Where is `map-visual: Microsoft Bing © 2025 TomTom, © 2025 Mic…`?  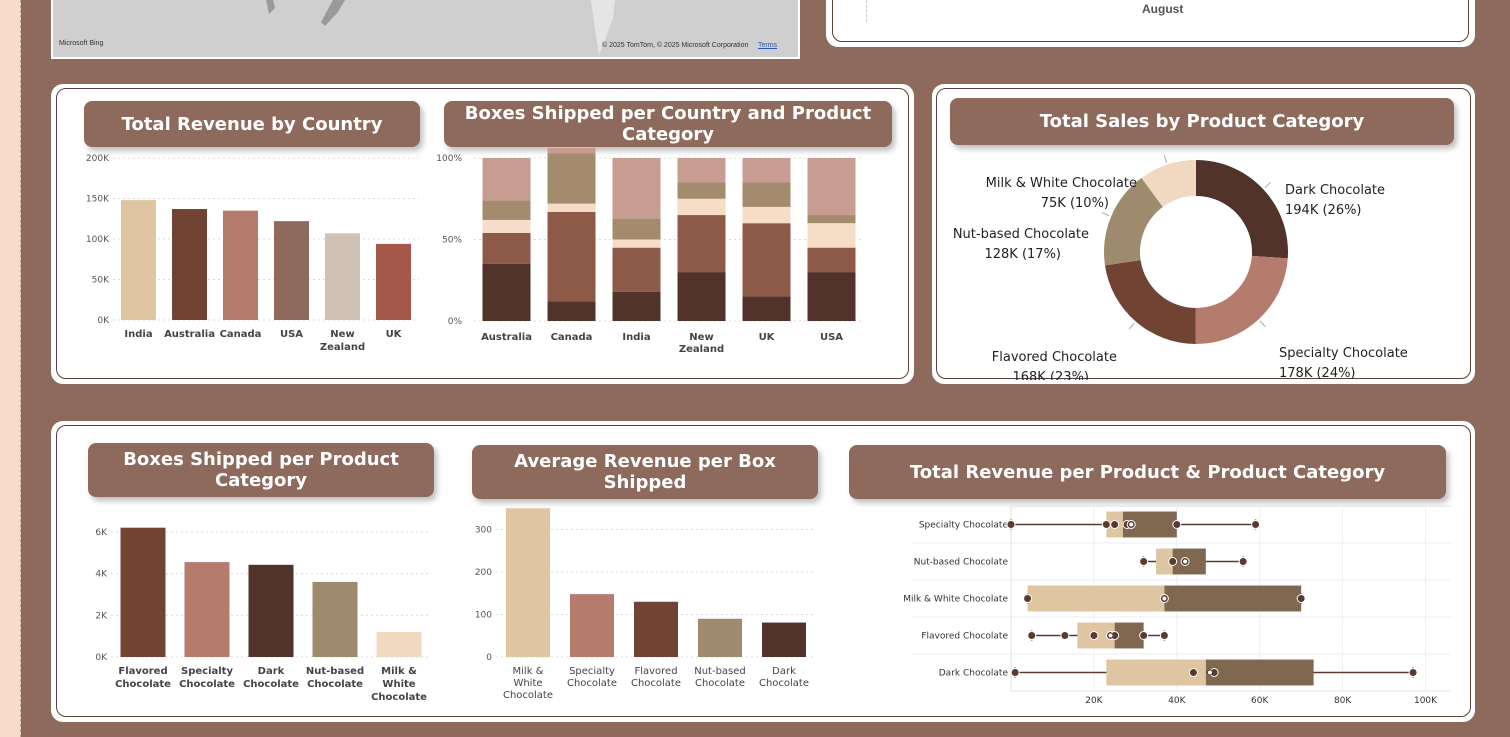 map-visual: Microsoft Bing © 2025 TomTom, © 2025 Mic… is located at coordinates (425, 29).